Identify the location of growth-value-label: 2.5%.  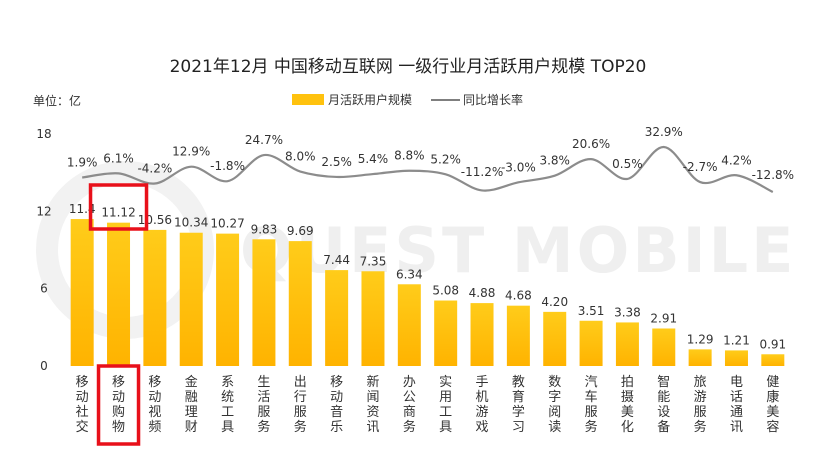
(336, 162).